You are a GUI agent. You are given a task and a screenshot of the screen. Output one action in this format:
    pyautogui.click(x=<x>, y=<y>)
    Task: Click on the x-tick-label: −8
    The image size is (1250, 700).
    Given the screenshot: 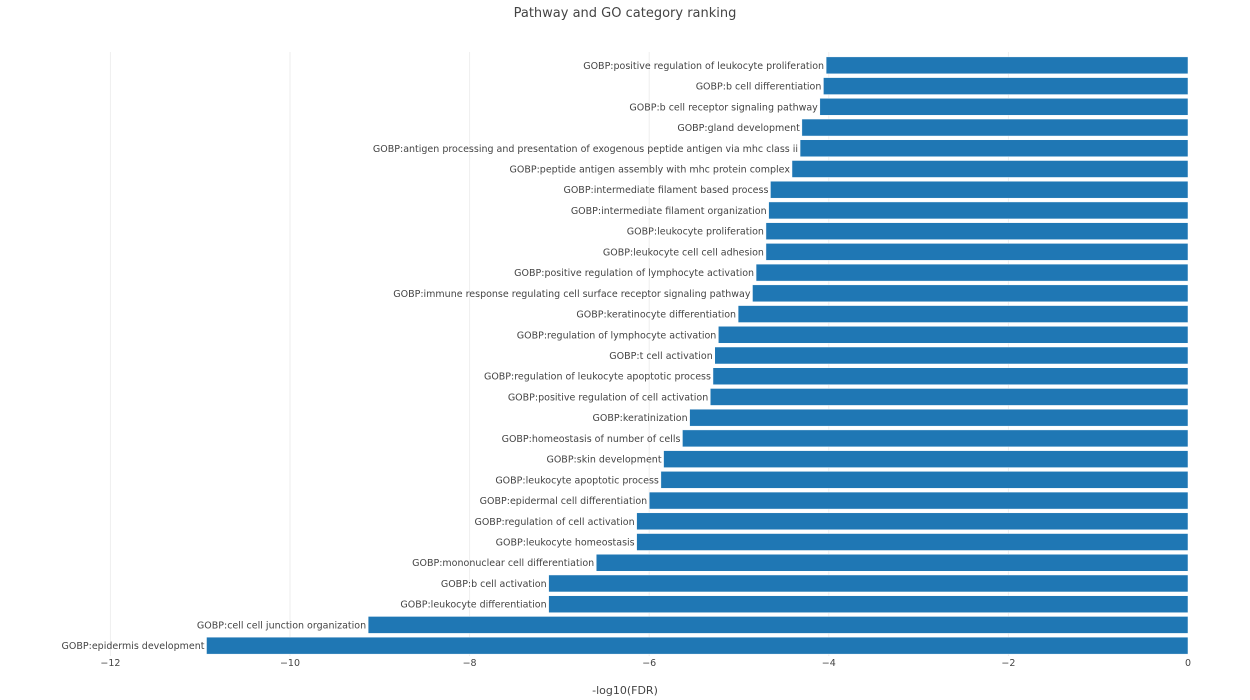 What is the action you would take?
    pyautogui.click(x=470, y=663)
    